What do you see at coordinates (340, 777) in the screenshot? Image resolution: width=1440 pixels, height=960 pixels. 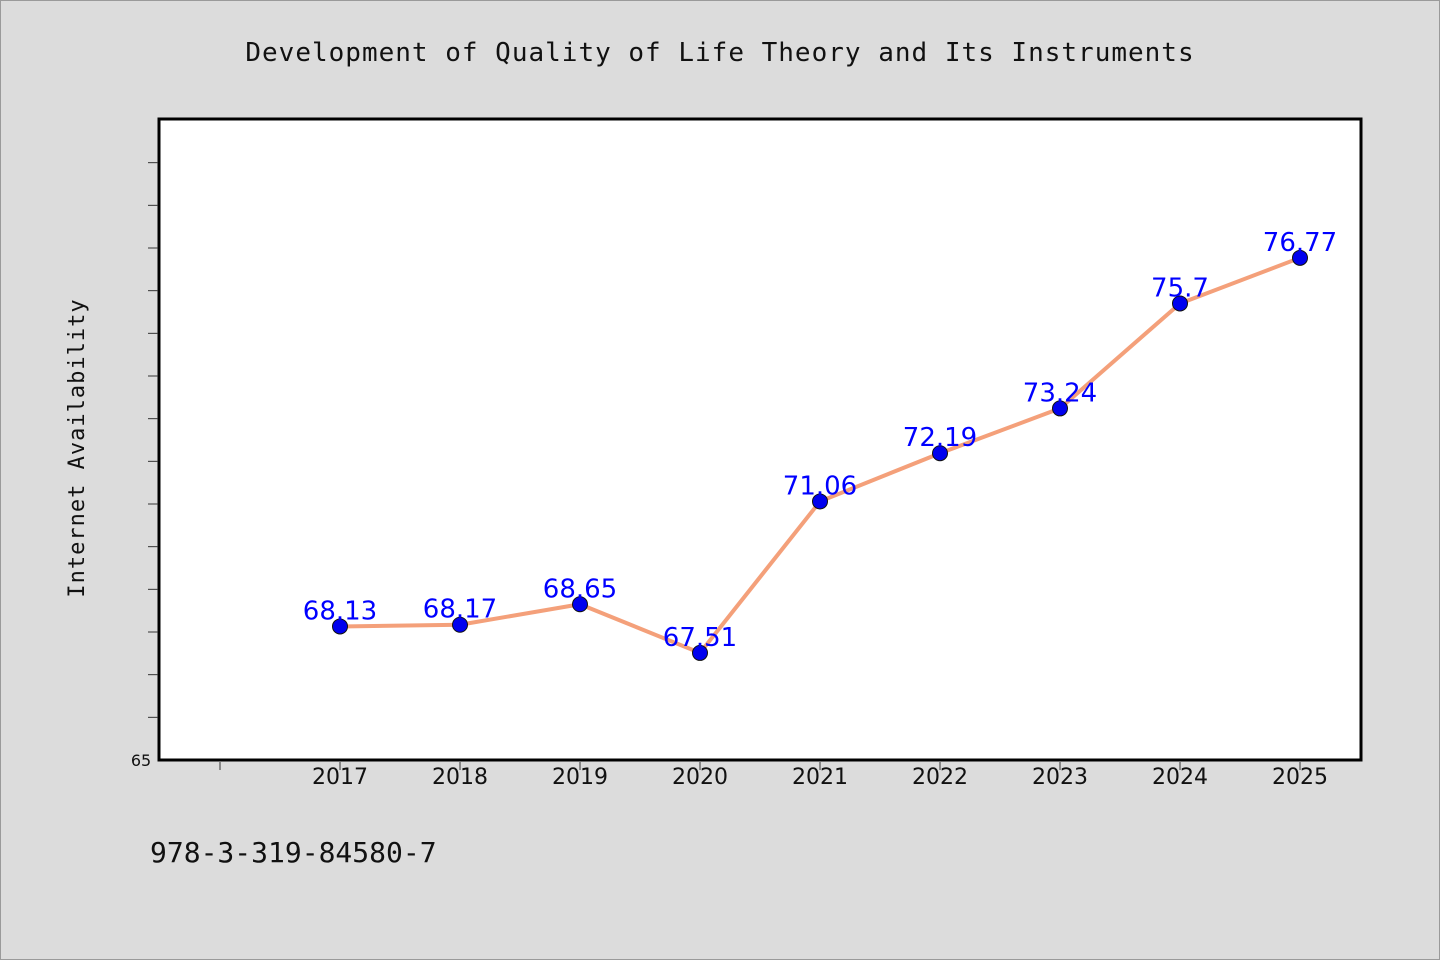 I see `x-tick-label: 2017` at bounding box center [340, 777].